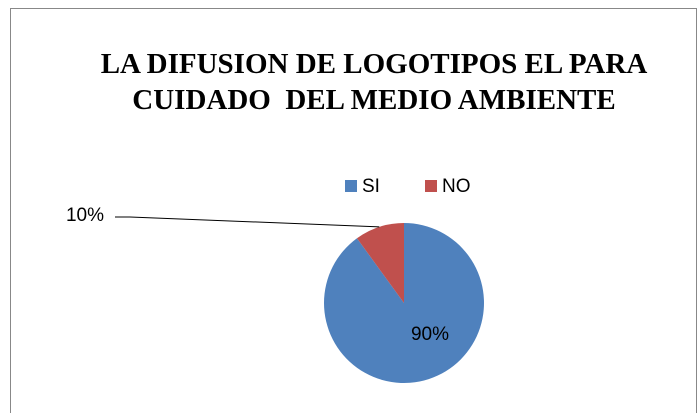 The width and height of the screenshot is (699, 413). Describe the element at coordinates (456, 186) in the screenshot. I see `legend-label: NO` at that location.